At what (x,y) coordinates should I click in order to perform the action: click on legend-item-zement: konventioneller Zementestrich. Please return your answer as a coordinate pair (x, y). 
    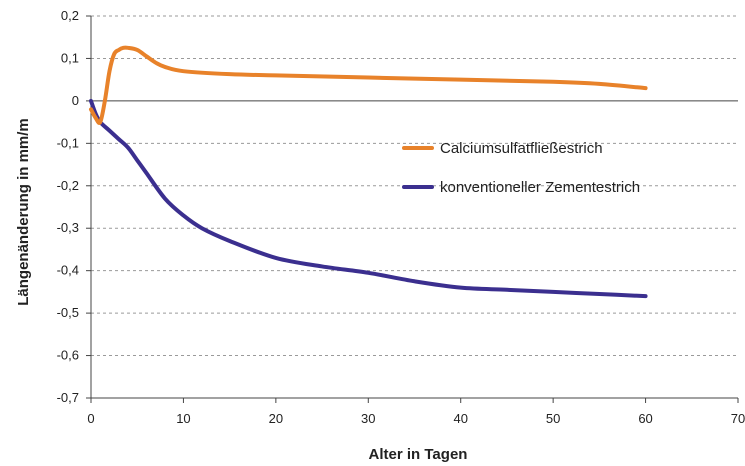
    Looking at the image, I should click on (521, 187).